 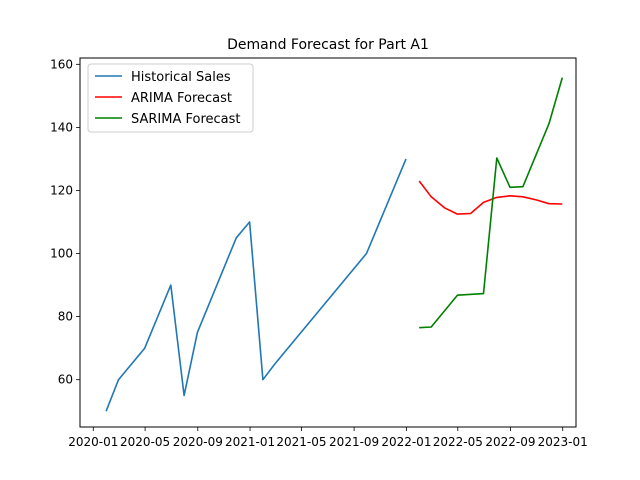 I want to click on x-tick-label: 2020-01, so click(x=93, y=442).